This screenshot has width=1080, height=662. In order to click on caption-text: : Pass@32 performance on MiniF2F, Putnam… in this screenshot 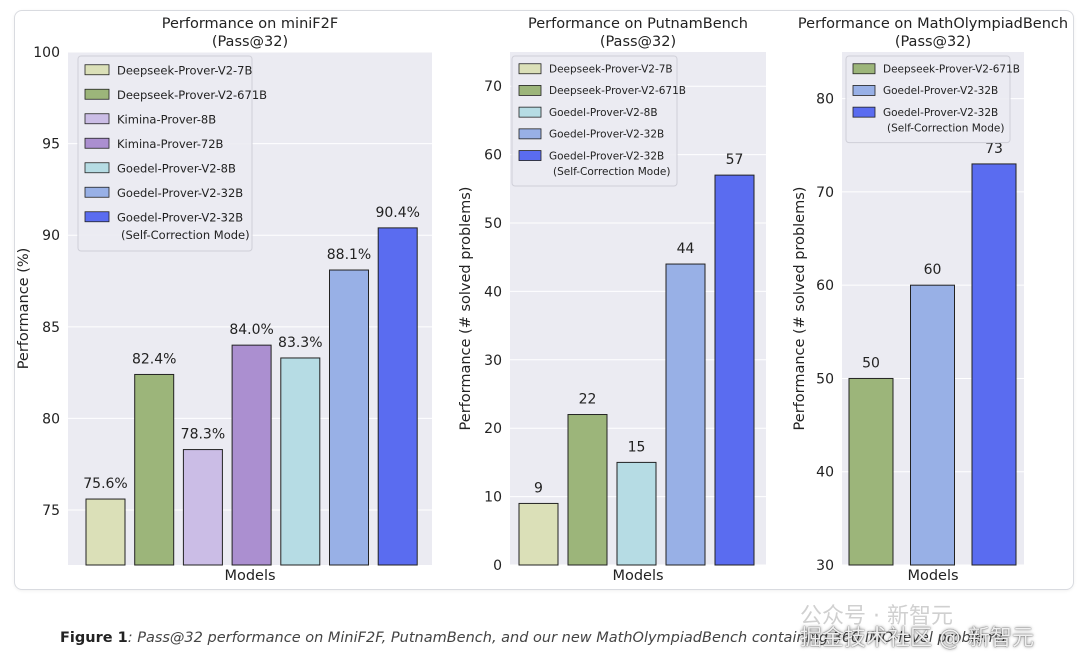, I will do `click(568, 638)`.